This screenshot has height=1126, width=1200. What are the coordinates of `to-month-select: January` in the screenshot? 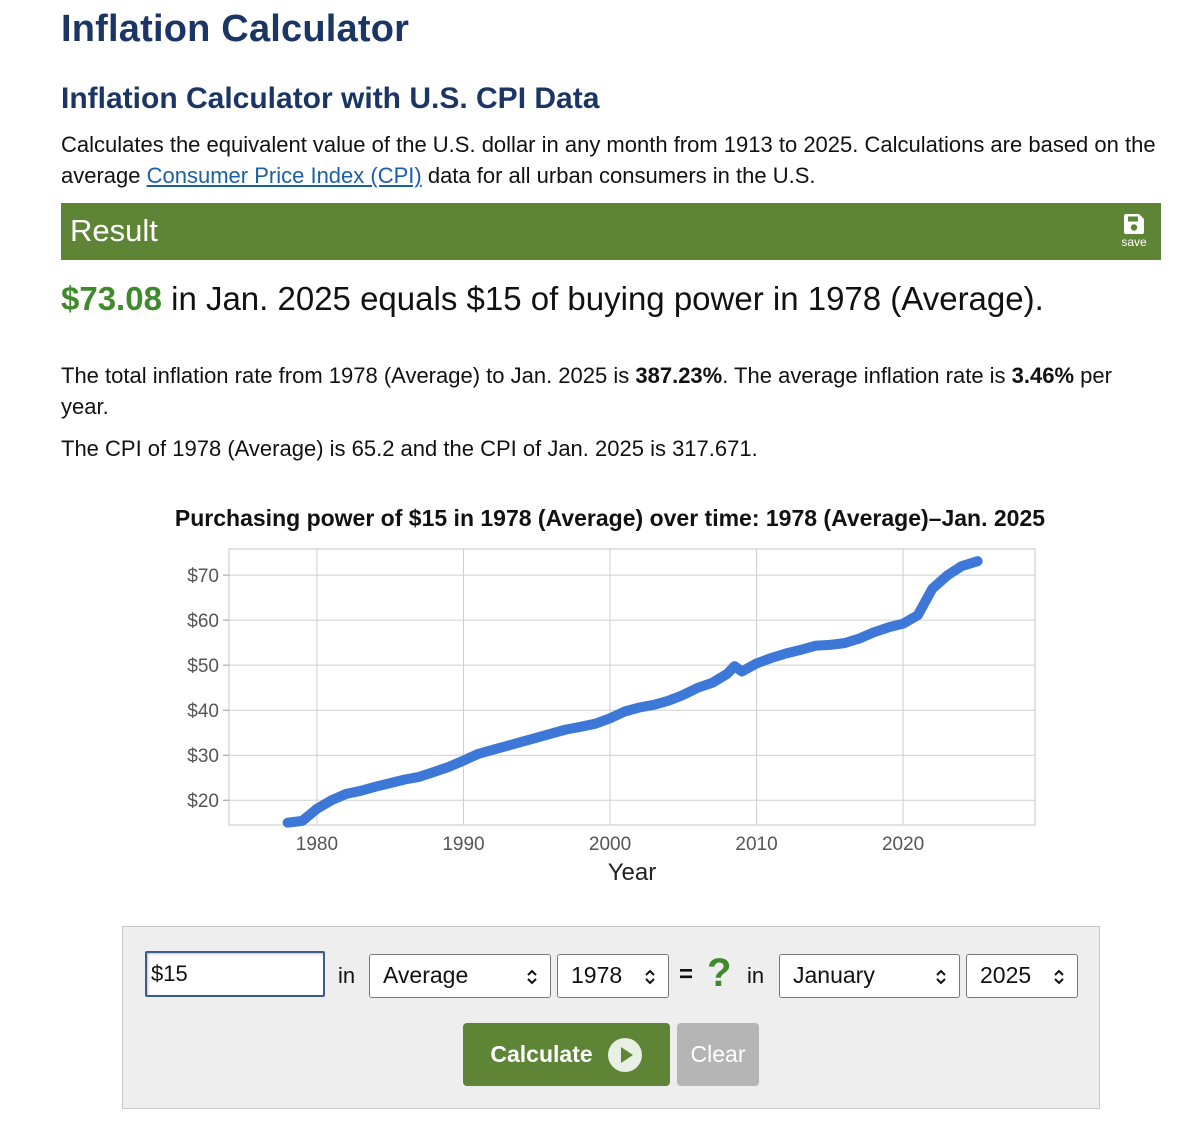 It's located at (869, 976).